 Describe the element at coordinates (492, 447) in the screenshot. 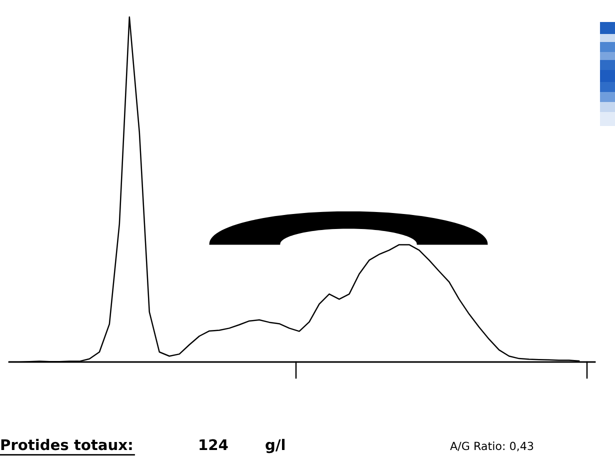

I see `text: A/G Ratio: 0,43` at that location.